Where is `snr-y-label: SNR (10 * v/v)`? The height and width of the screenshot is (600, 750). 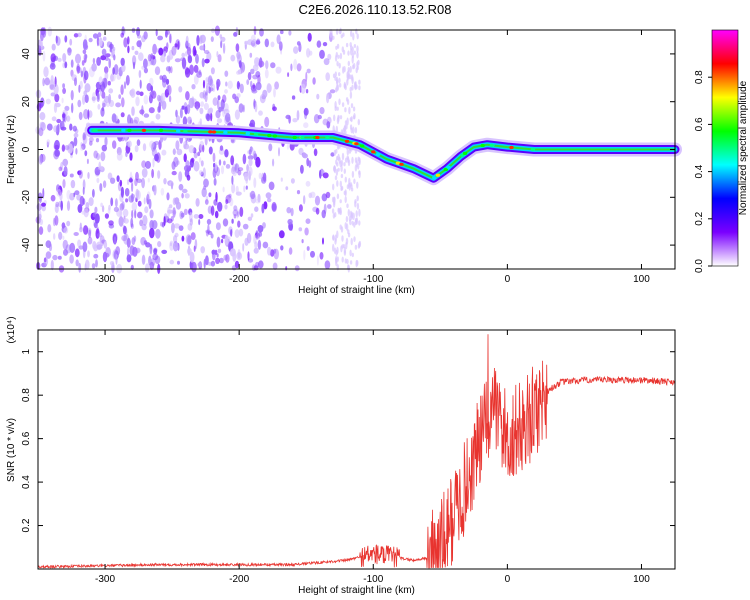 snr-y-label: SNR (10 * v/v) is located at coordinates (11, 450).